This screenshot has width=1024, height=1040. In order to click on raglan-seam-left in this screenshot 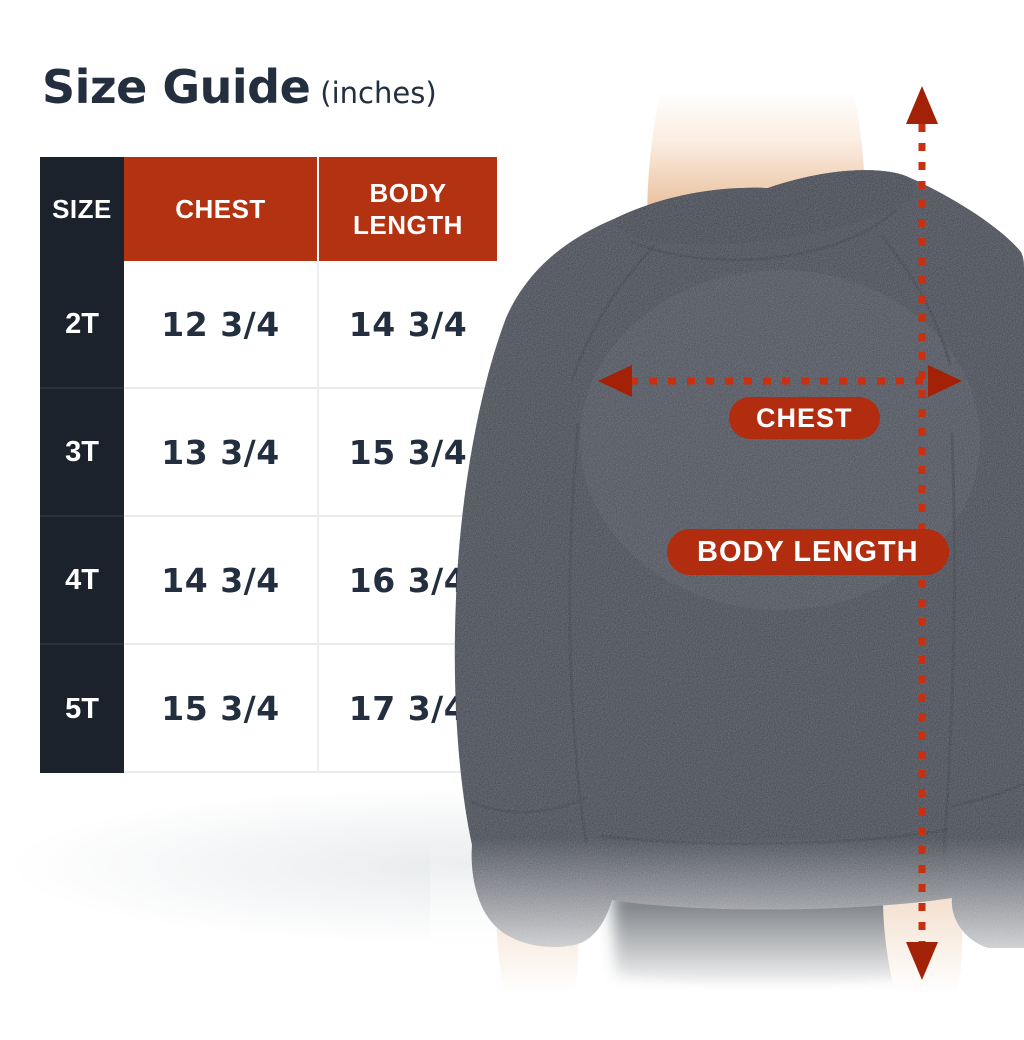, I will do `click(613, 313)`.